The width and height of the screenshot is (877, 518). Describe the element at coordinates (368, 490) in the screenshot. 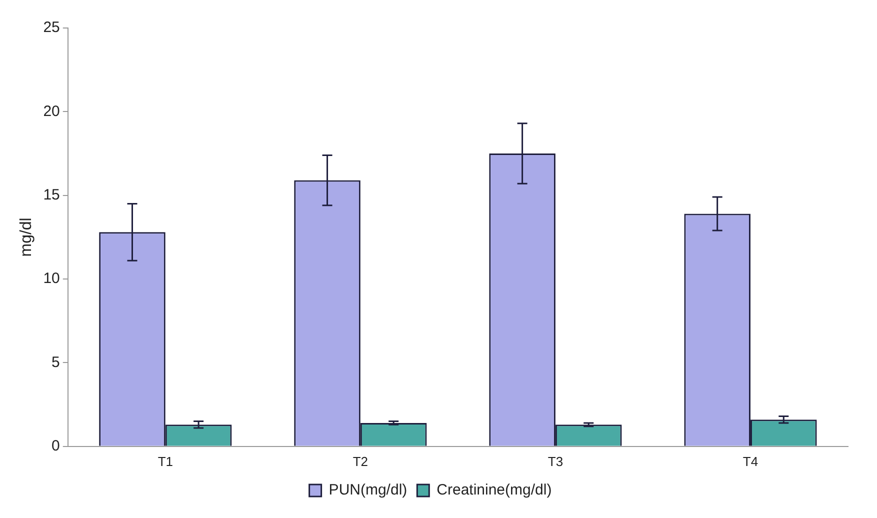

I see `legend-label: PUN(mg/dl)` at that location.